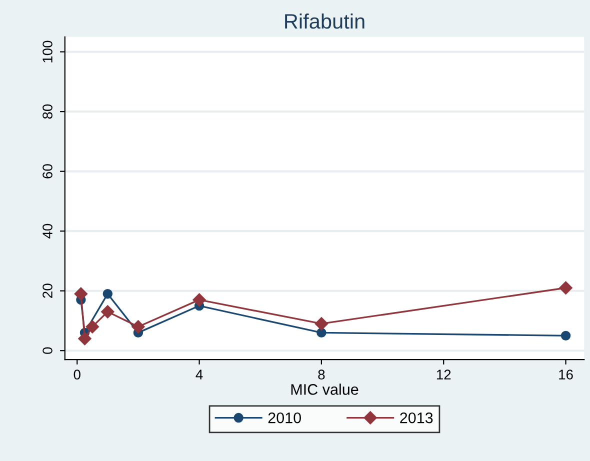 This screenshot has width=590, height=461. Describe the element at coordinates (47, 350) in the screenshot. I see `y-tick-label: 0` at that location.